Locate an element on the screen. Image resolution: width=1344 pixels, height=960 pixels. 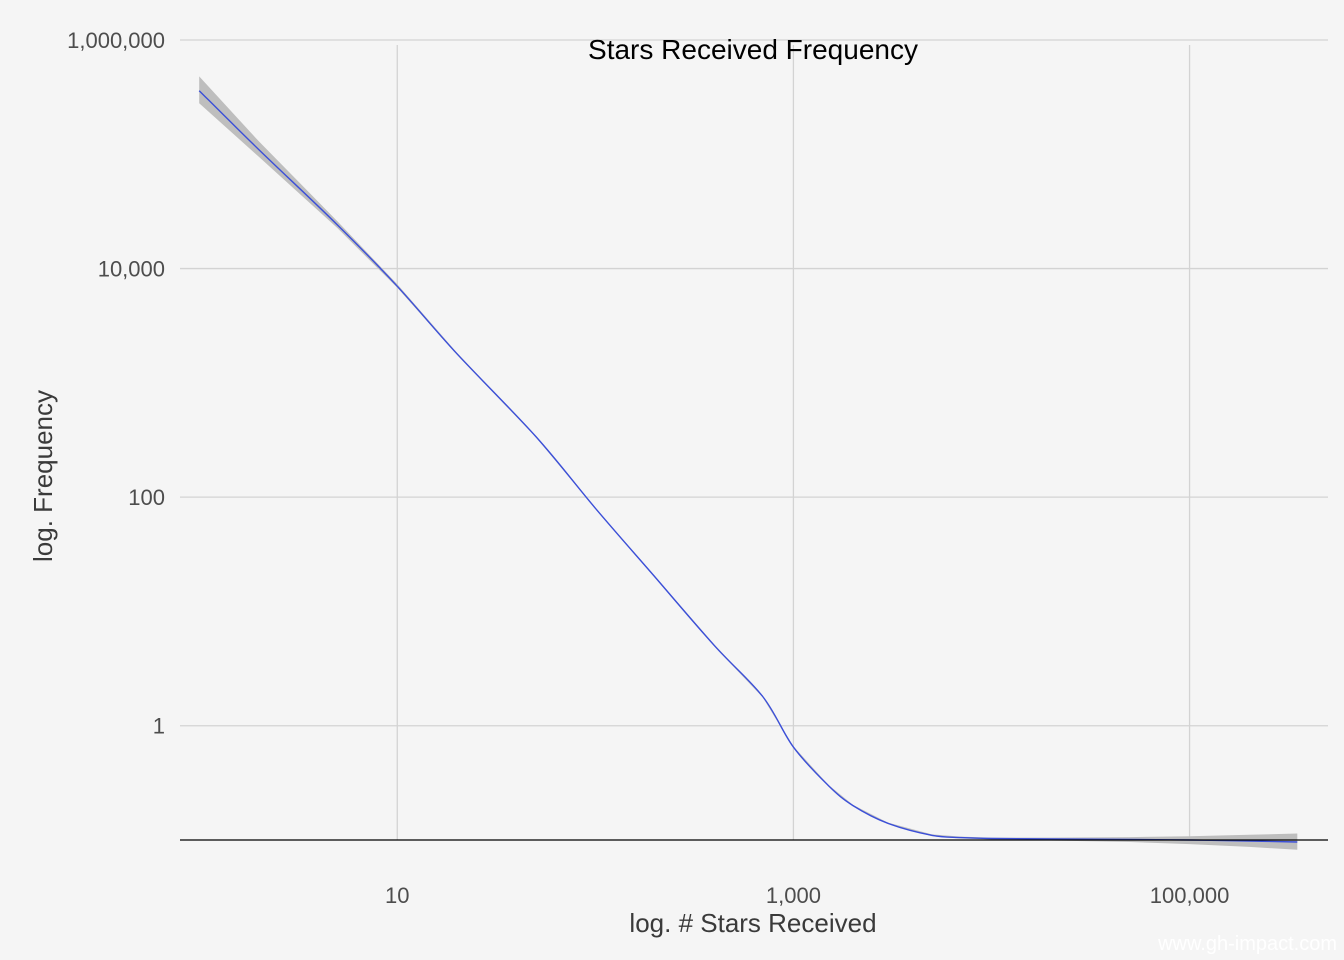
y-tick-label: 10,000 is located at coordinates (131, 269).